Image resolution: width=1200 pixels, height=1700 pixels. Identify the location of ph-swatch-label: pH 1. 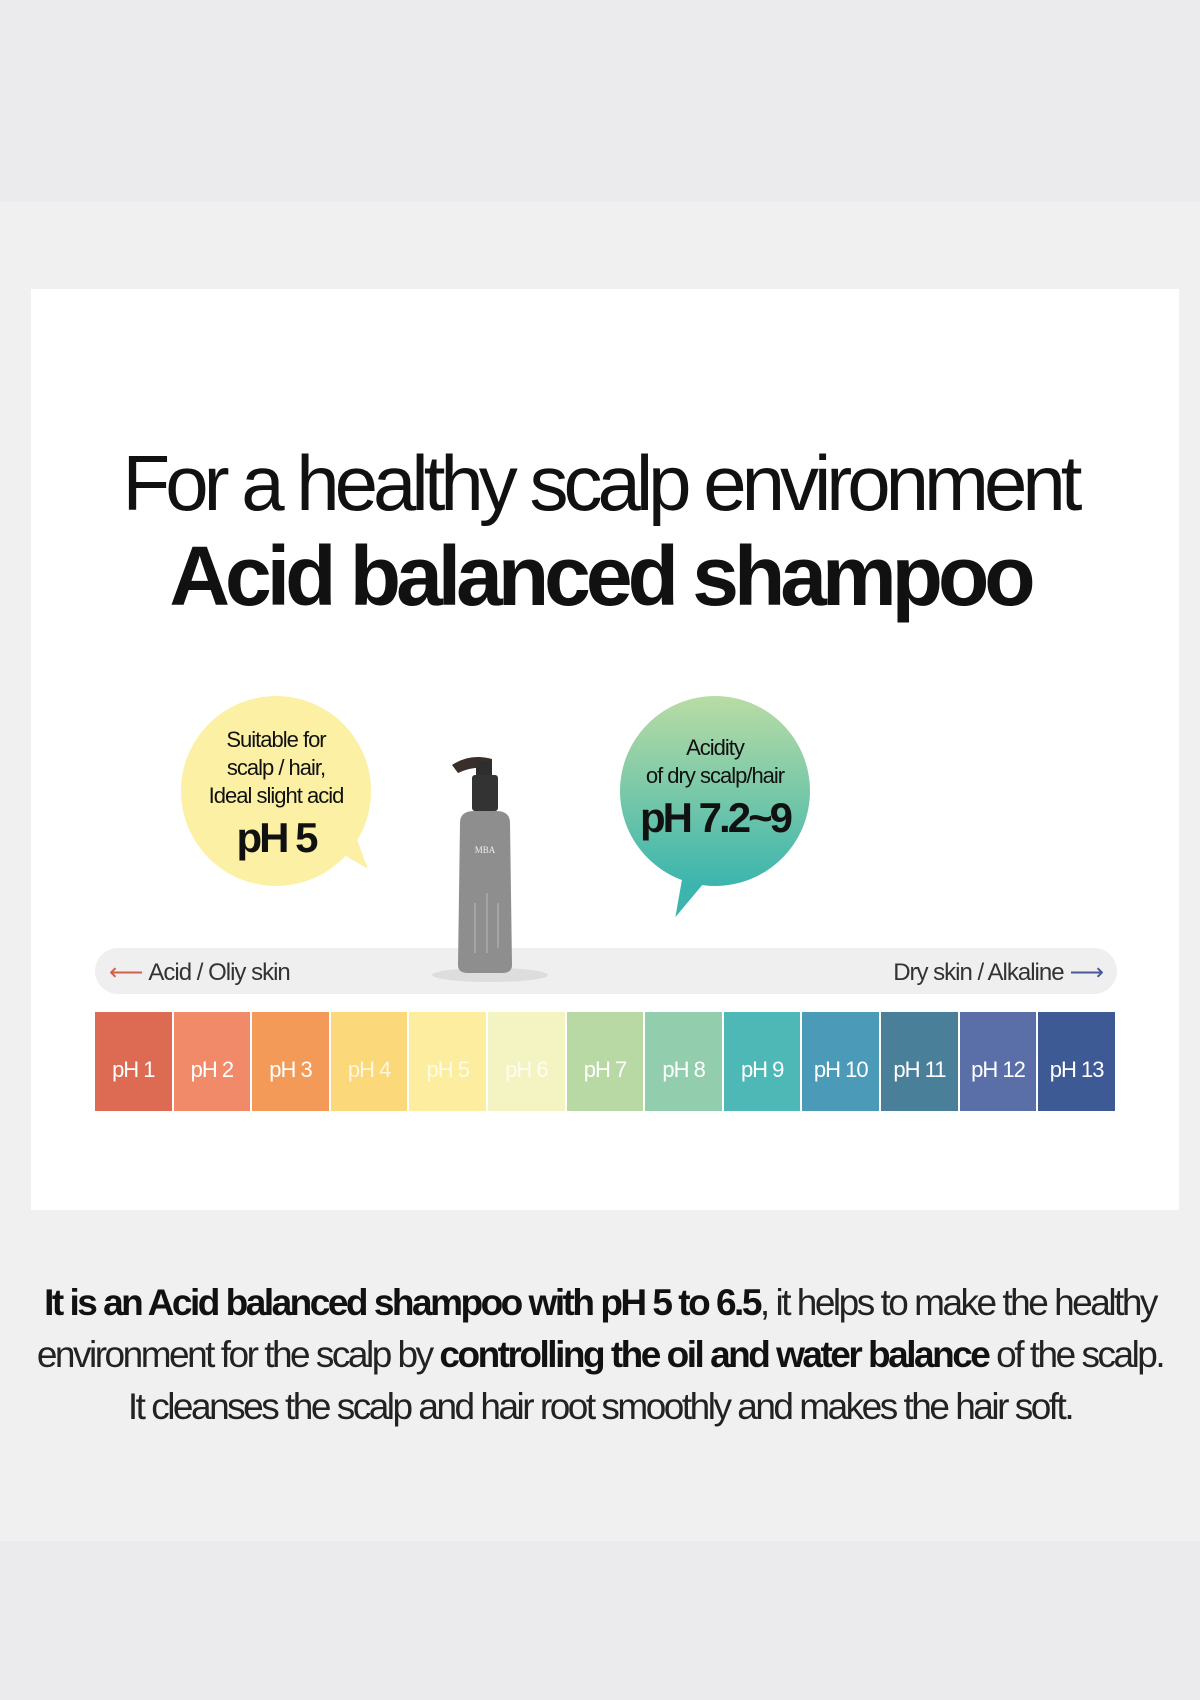
(133, 1069).